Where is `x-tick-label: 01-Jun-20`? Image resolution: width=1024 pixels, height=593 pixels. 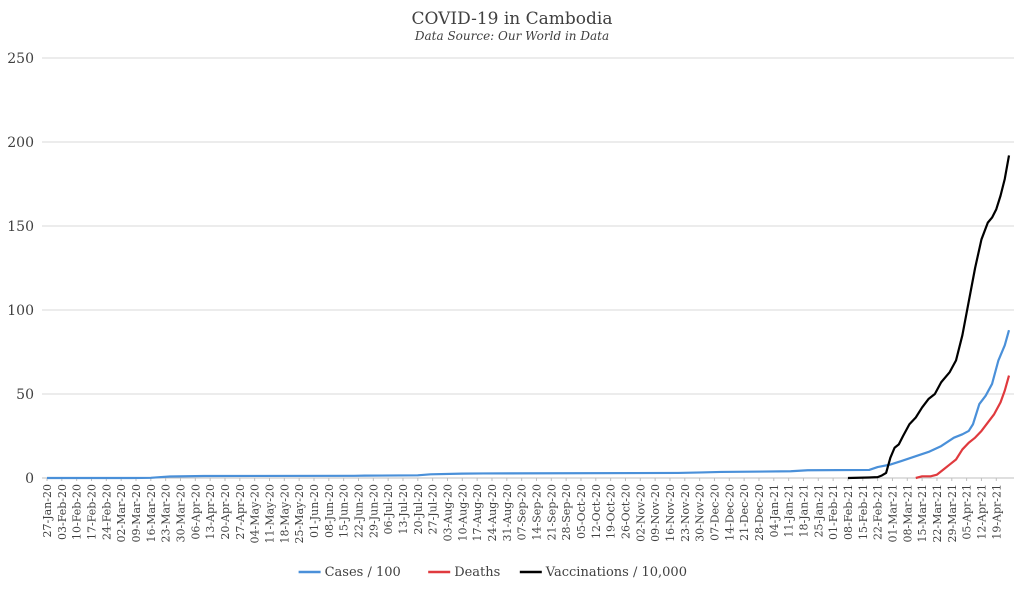
x-tick-label: 01-Jun-20 is located at coordinates (314, 511).